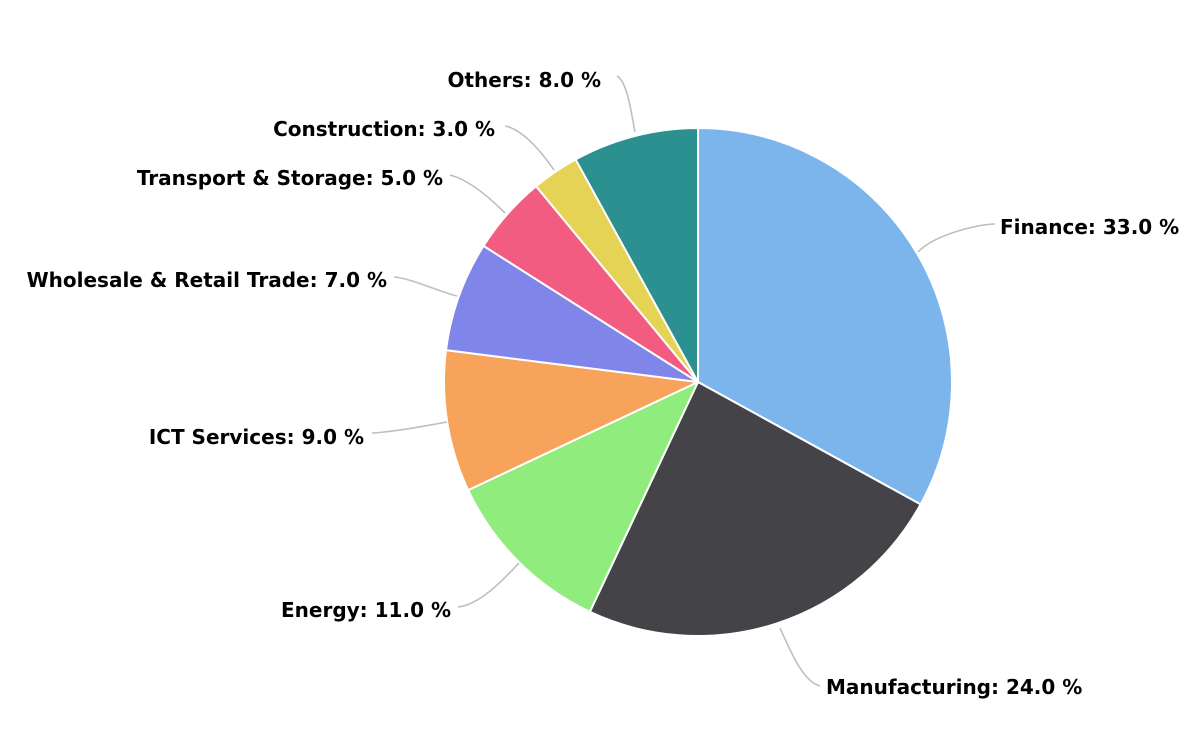 The image size is (1200, 734). I want to click on pie-slice-finance, so click(825, 316).